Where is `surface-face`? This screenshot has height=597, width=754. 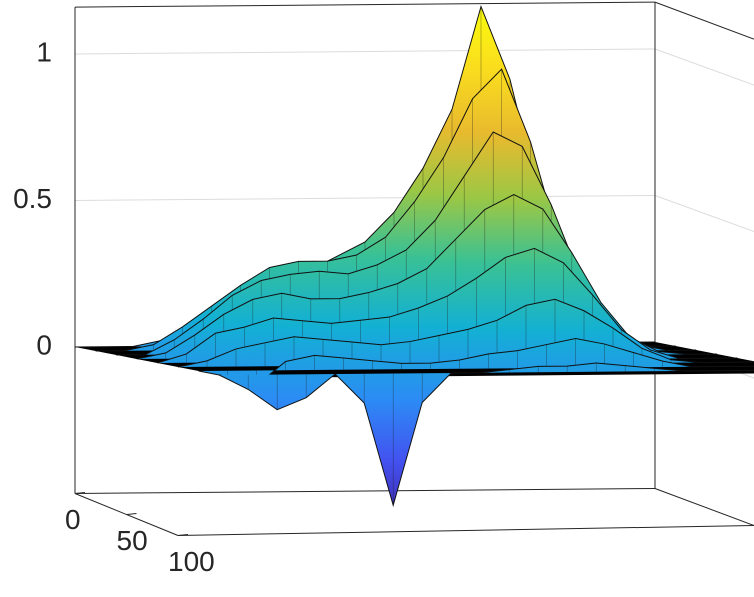 surface-face is located at coordinates (476, 362).